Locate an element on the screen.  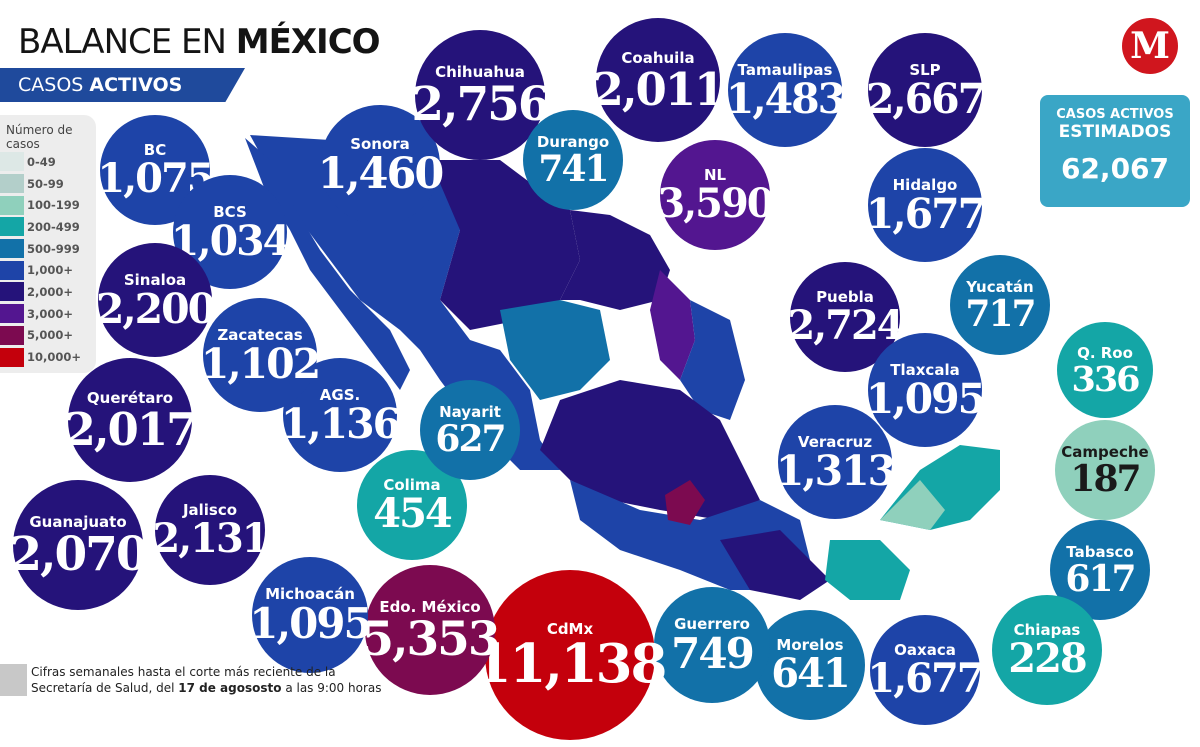
legend-item: 100-199 is located at coordinates (48, 205).